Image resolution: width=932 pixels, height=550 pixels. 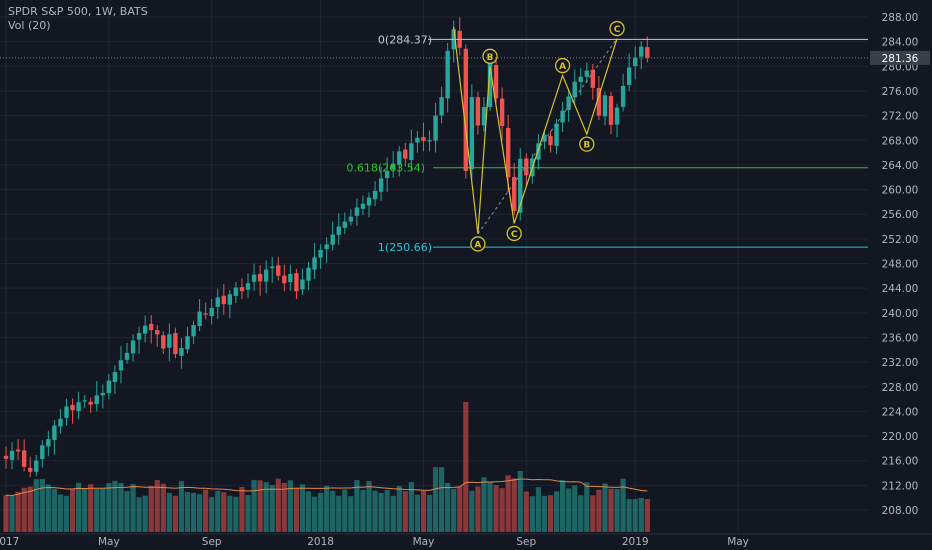 What do you see at coordinates (212, 542) in the screenshot?
I see `time-tick-label: Sep` at bounding box center [212, 542].